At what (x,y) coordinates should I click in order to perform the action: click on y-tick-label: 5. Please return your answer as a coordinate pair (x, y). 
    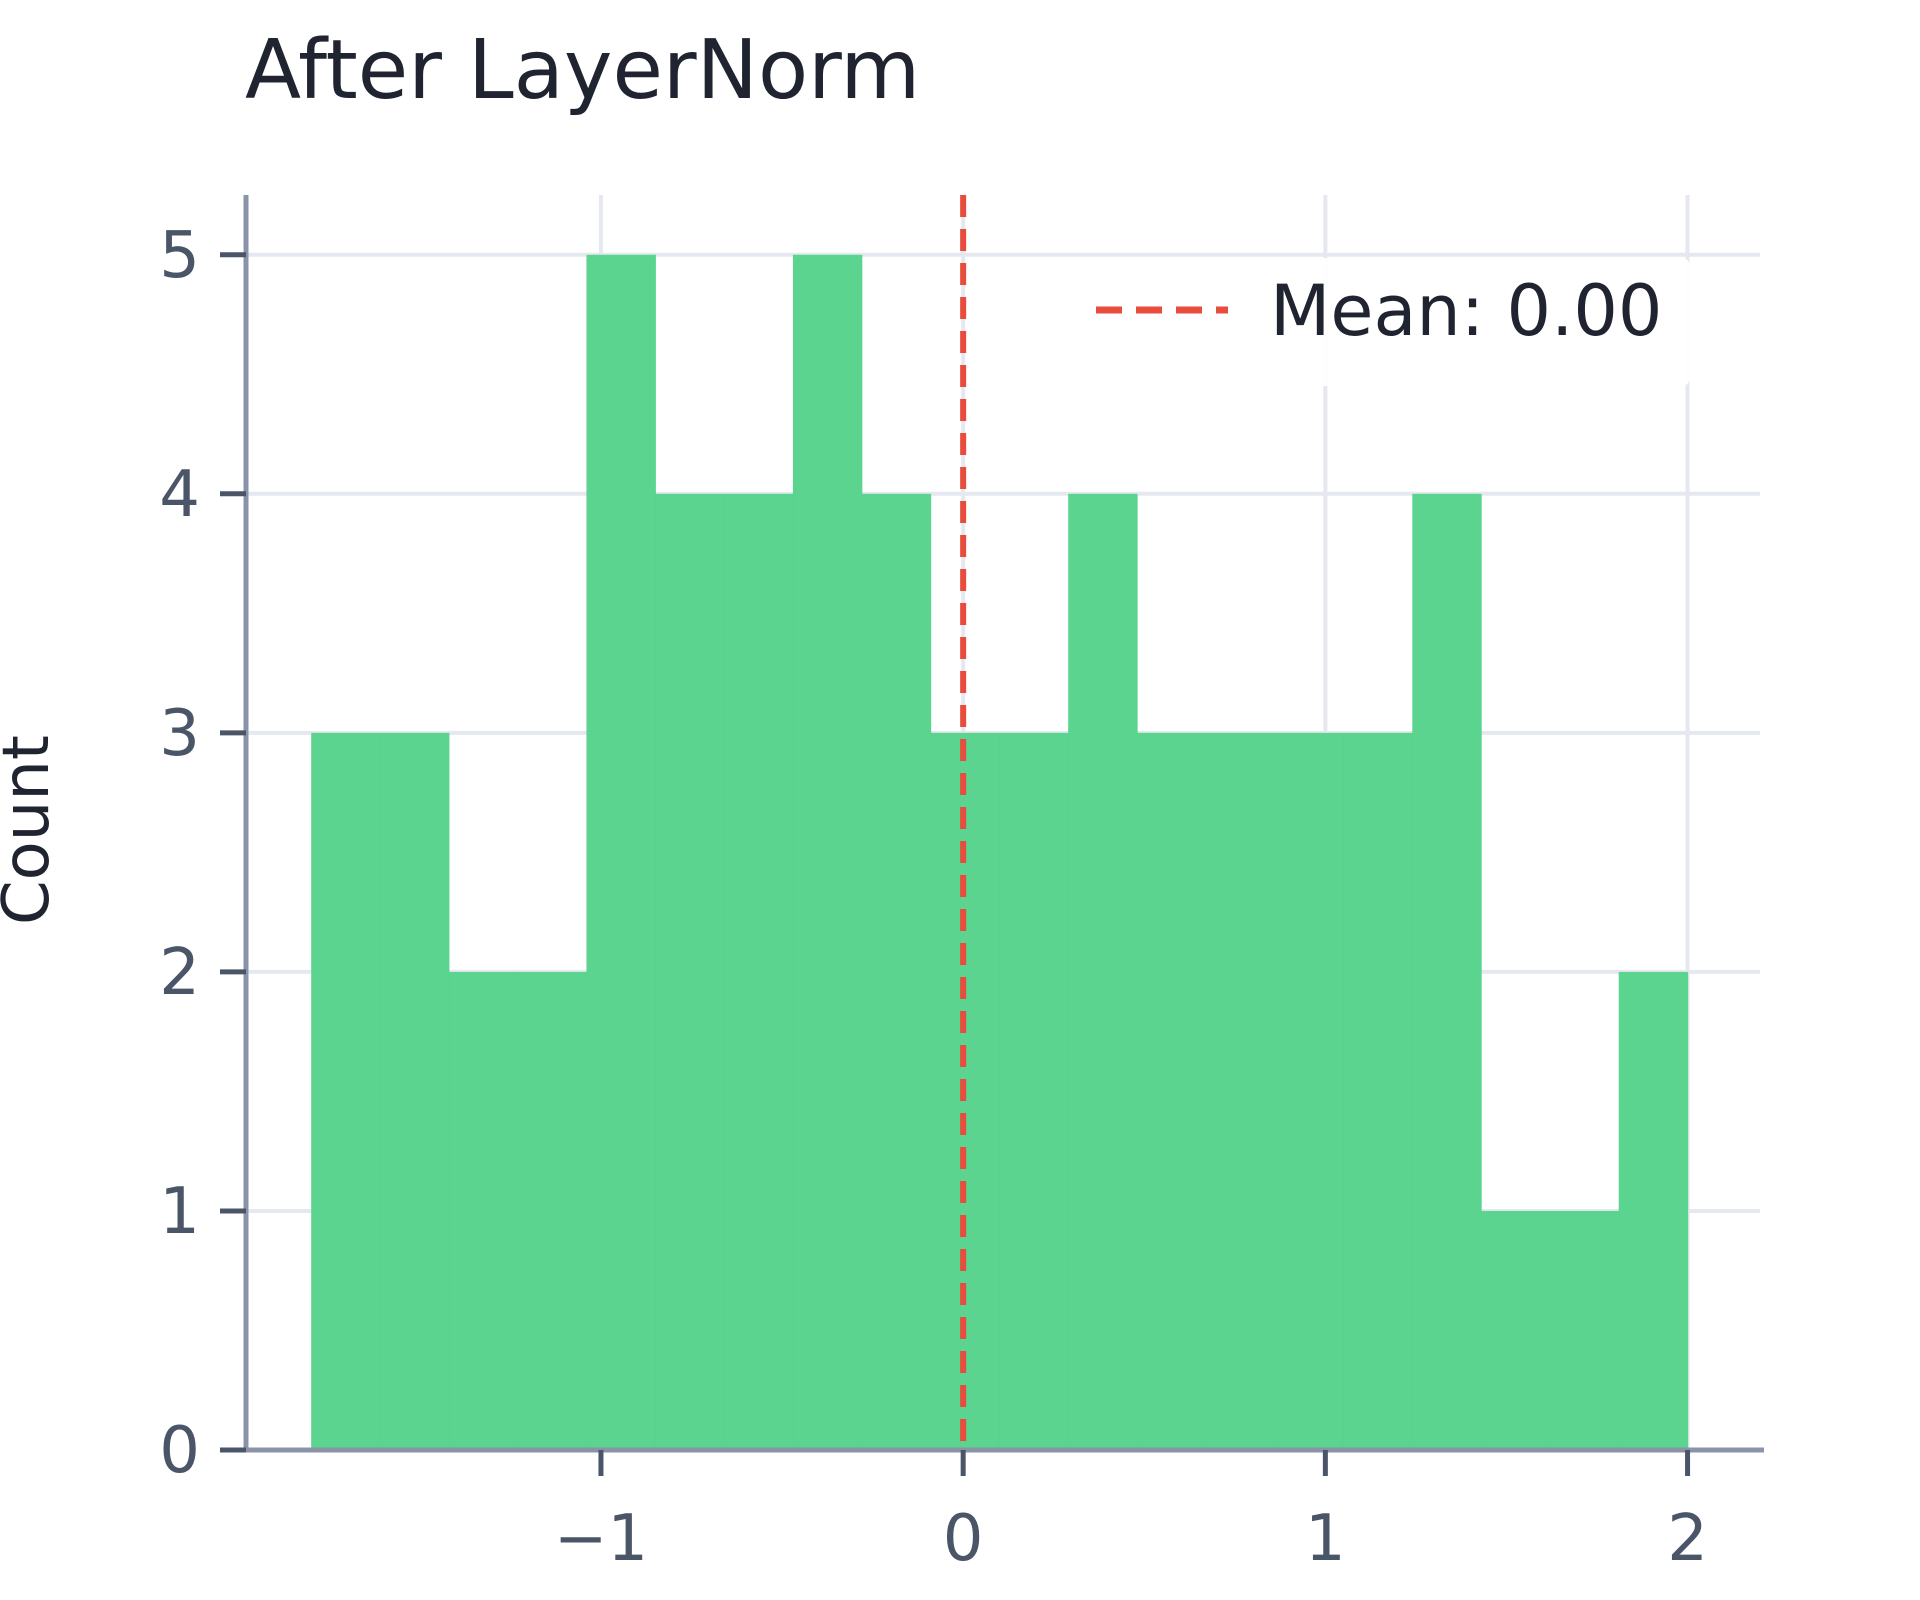
    Looking at the image, I should click on (179, 256).